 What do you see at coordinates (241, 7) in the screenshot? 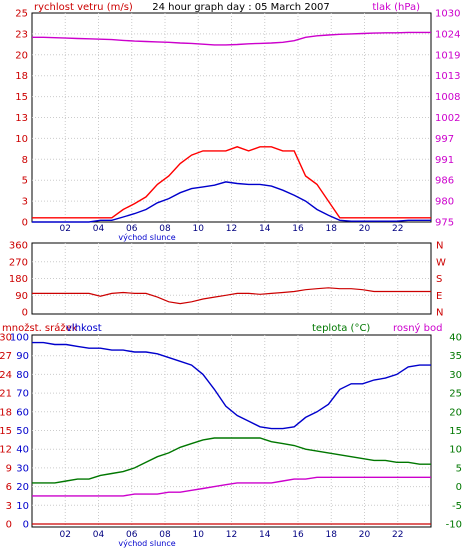
I see `chart-title: 24 hour graph day : 05 March 2007` at bounding box center [241, 7].